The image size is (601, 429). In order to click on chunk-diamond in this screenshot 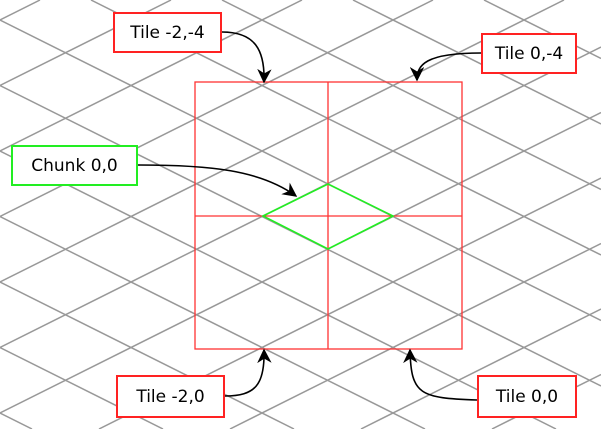, I will do `click(328, 216)`.